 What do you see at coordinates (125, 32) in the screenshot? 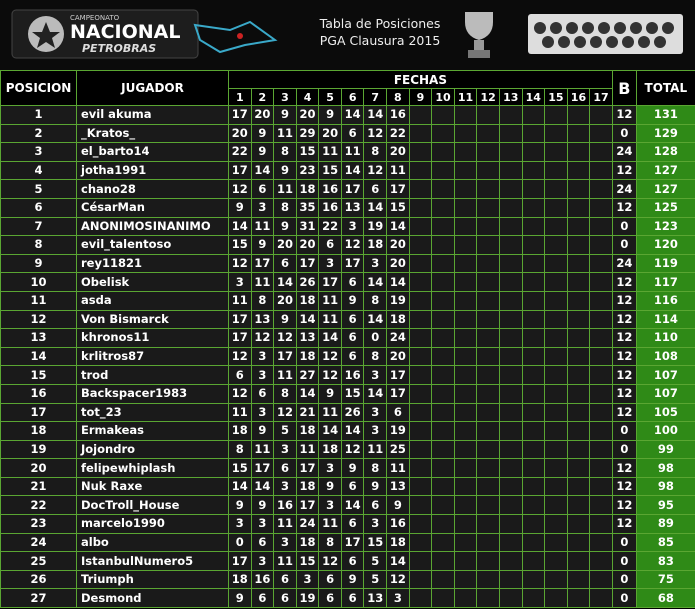
I see `logo-line: NACIONAL` at bounding box center [125, 32].